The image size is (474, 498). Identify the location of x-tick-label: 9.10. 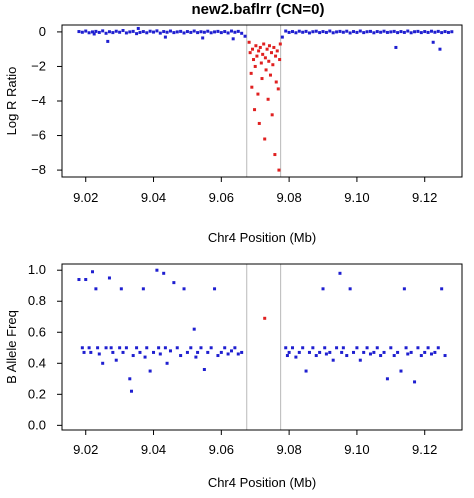
(356, 449).